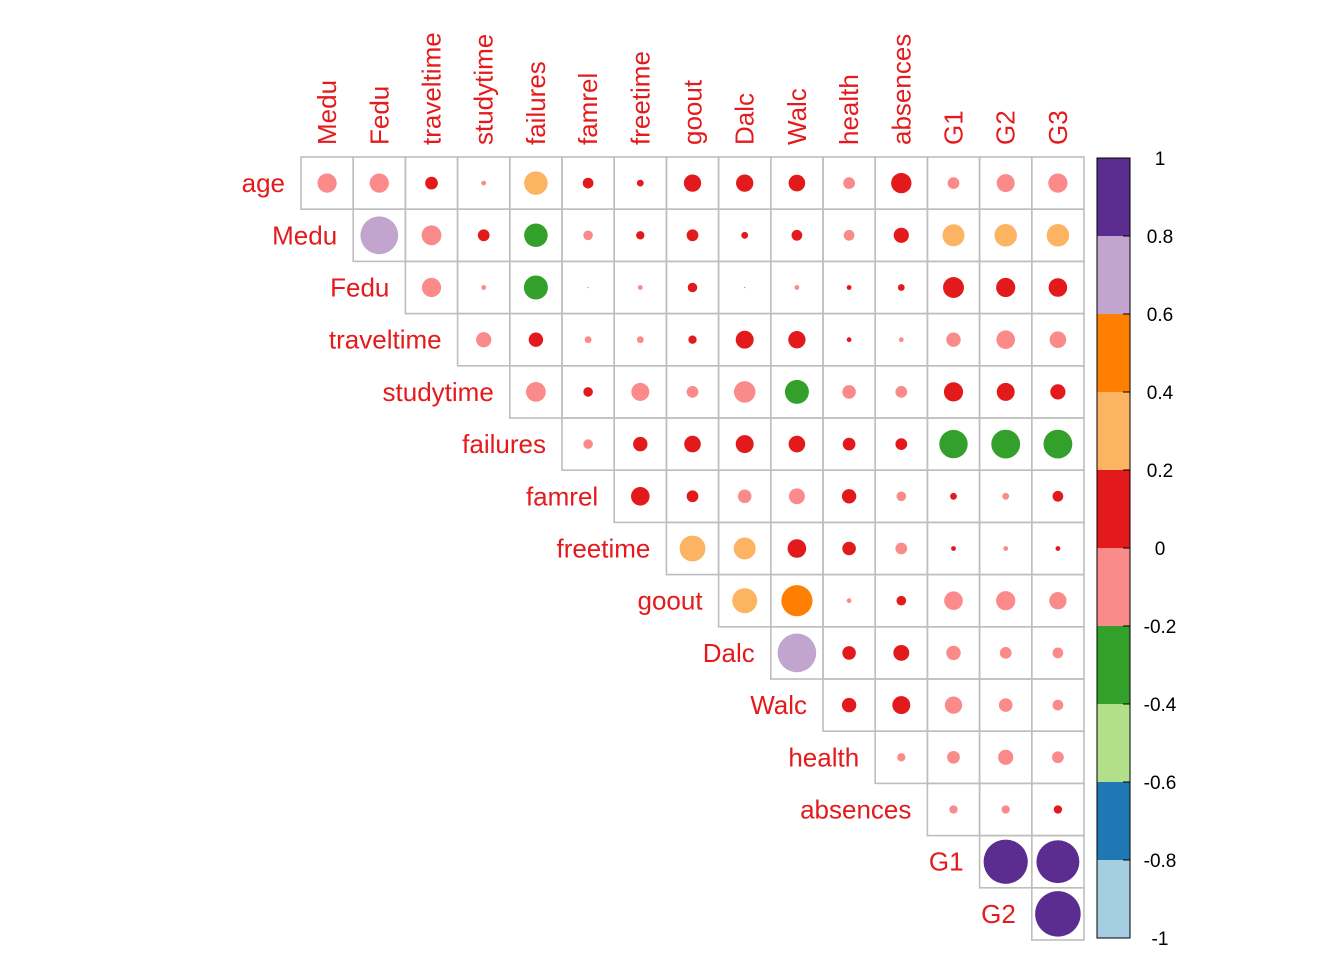 This screenshot has height=960, width=1344. Describe the element at coordinates (797, 183) in the screenshot. I see `corr-circle-age-Walc` at that location.